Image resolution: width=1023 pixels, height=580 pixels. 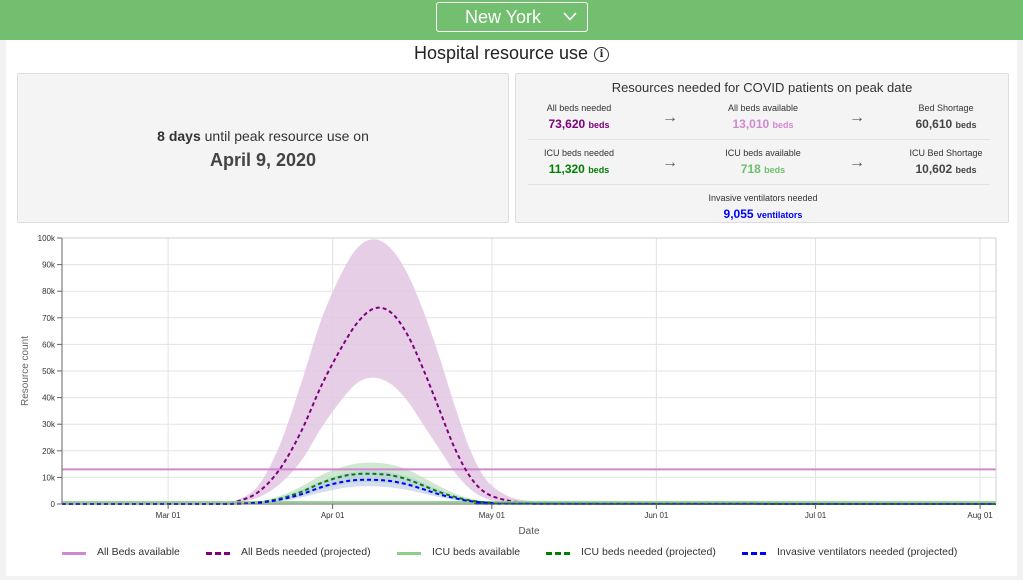 I want to click on all-beds-needed: All beds needed 73,620 beds, so click(x=579, y=117).